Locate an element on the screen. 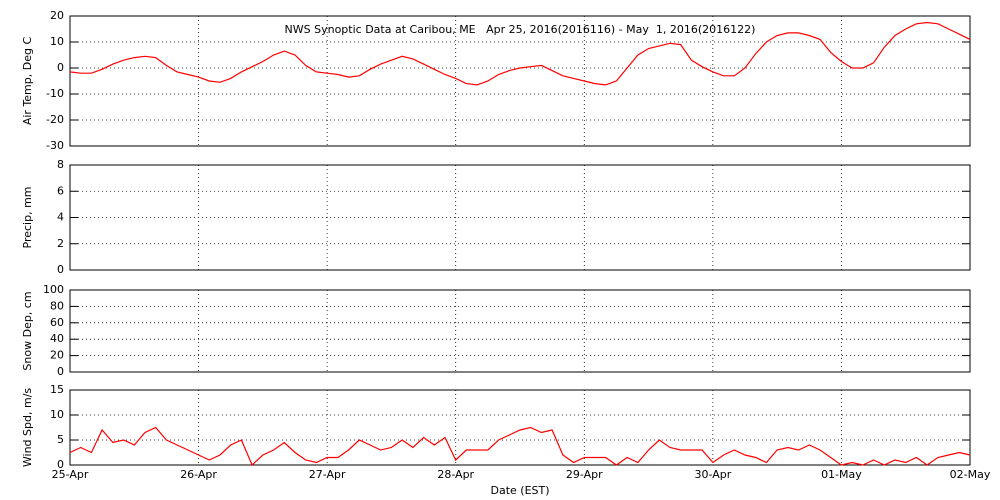  x-tick-label: 25-Apr is located at coordinates (70, 474).